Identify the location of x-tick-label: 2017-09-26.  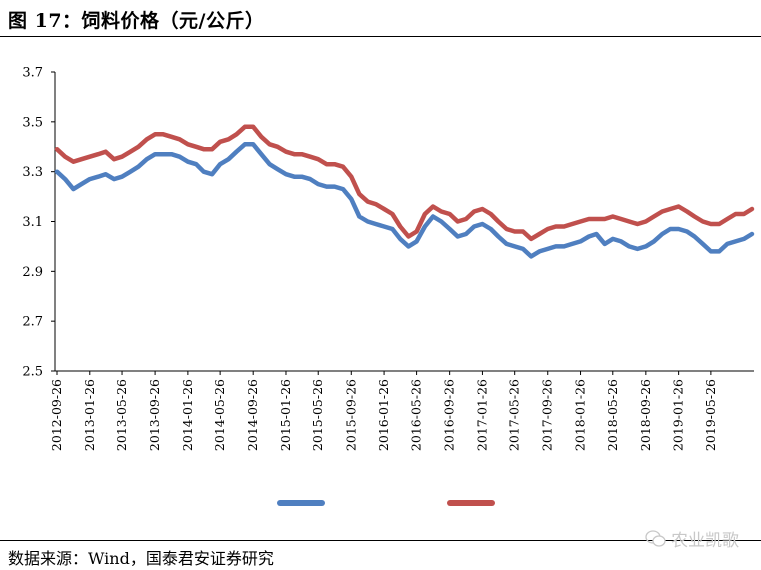
(547, 415).